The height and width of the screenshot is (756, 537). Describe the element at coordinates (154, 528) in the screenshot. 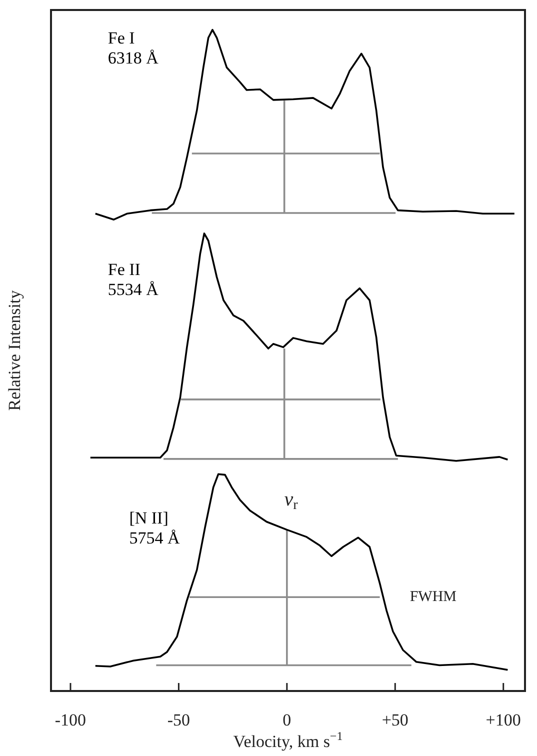

I see `series-label: [N II] 5754 Å` at that location.